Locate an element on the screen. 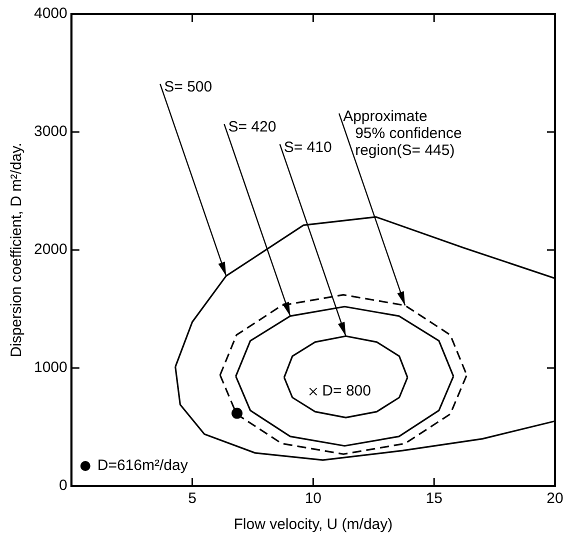 This screenshot has height=542, width=569. annotation: Approximate 95% confidence region(S= 445) is located at coordinates (402, 134).